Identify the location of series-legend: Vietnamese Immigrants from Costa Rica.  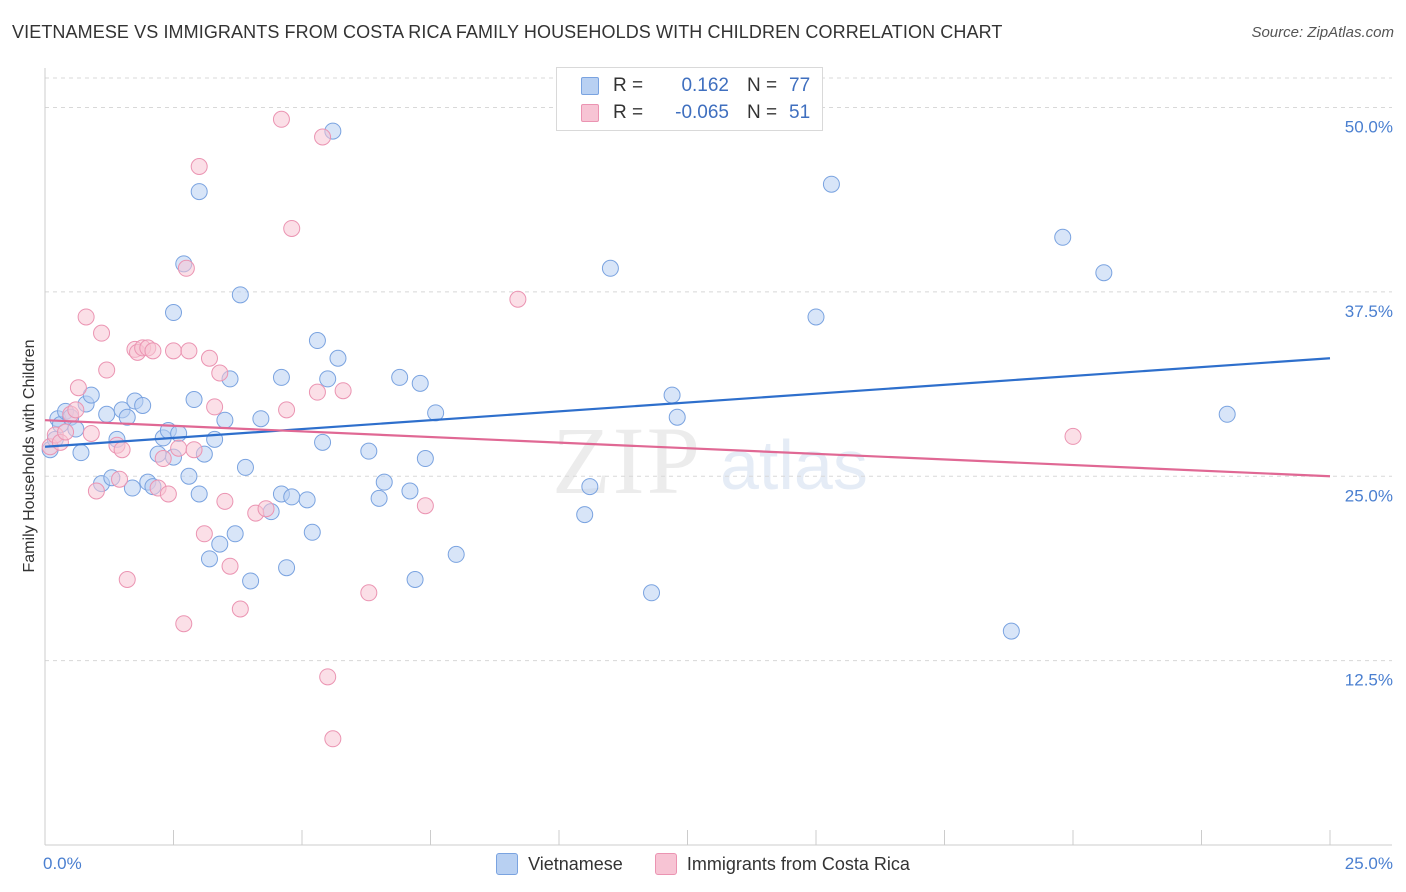
(703, 864).